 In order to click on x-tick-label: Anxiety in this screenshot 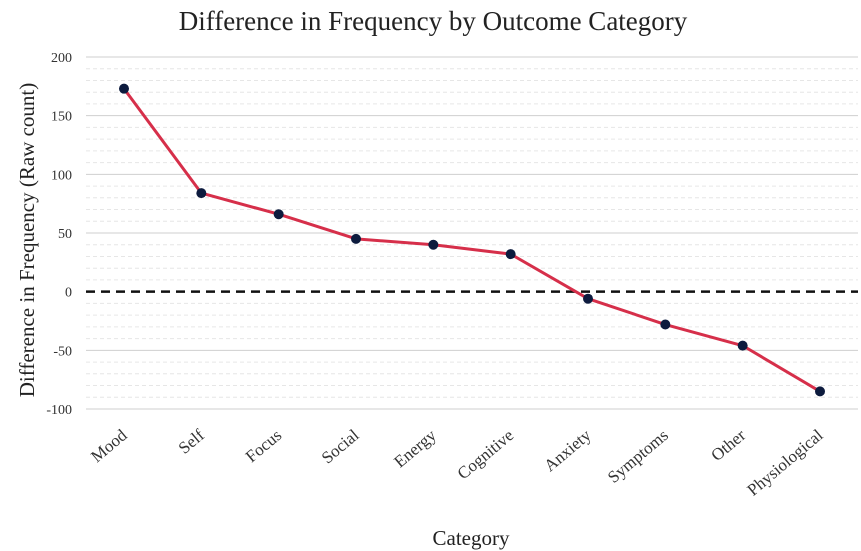, I will do `click(567, 450)`.